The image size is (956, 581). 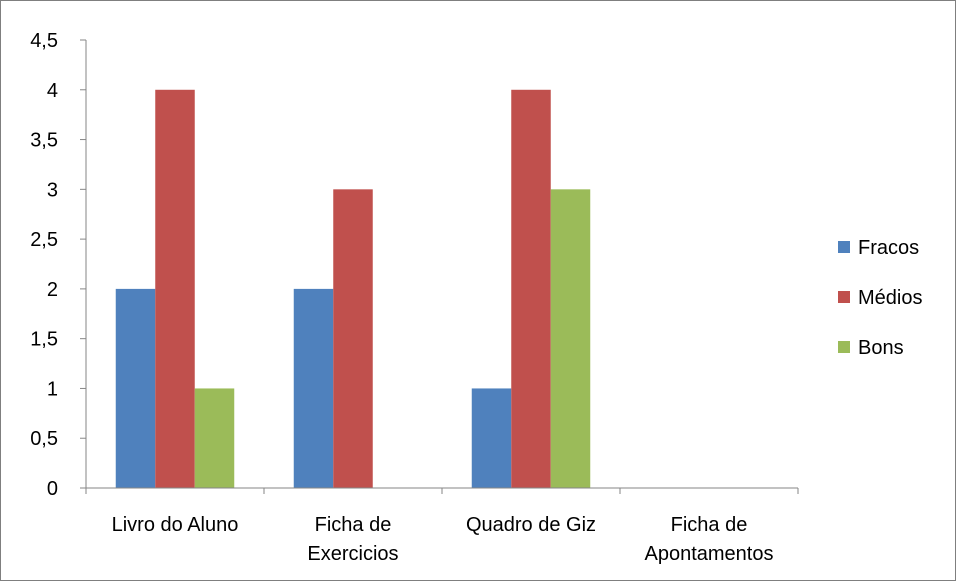 What do you see at coordinates (888, 248) in the screenshot?
I see `legend-label-fracos: Fracos` at bounding box center [888, 248].